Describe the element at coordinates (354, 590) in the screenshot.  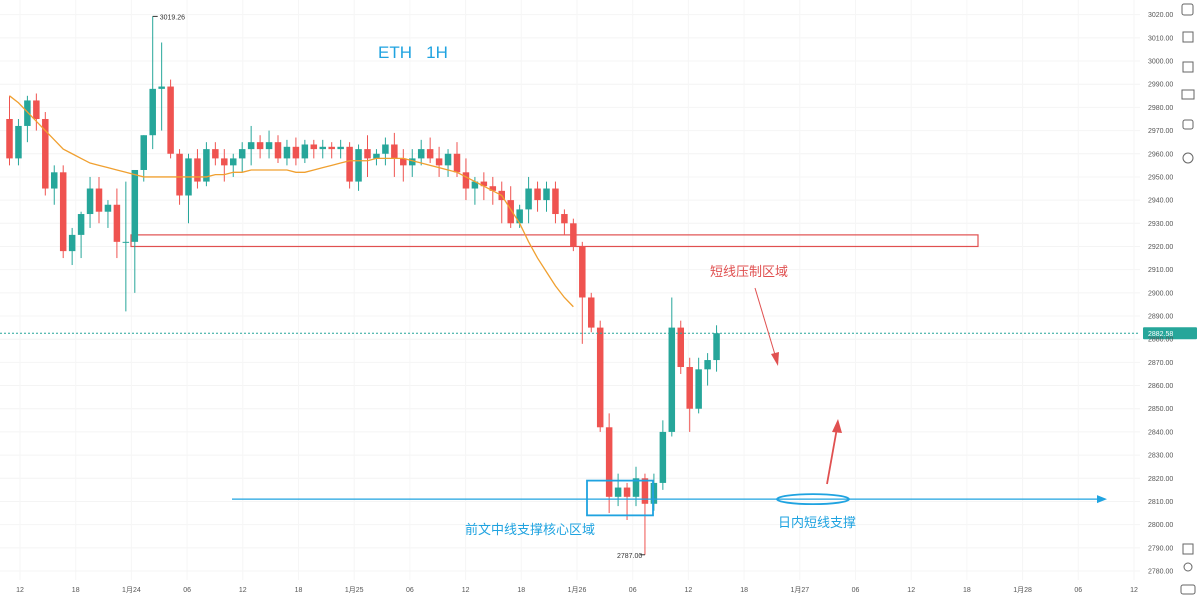
I see `x-tick-label: 1月25` at that location.